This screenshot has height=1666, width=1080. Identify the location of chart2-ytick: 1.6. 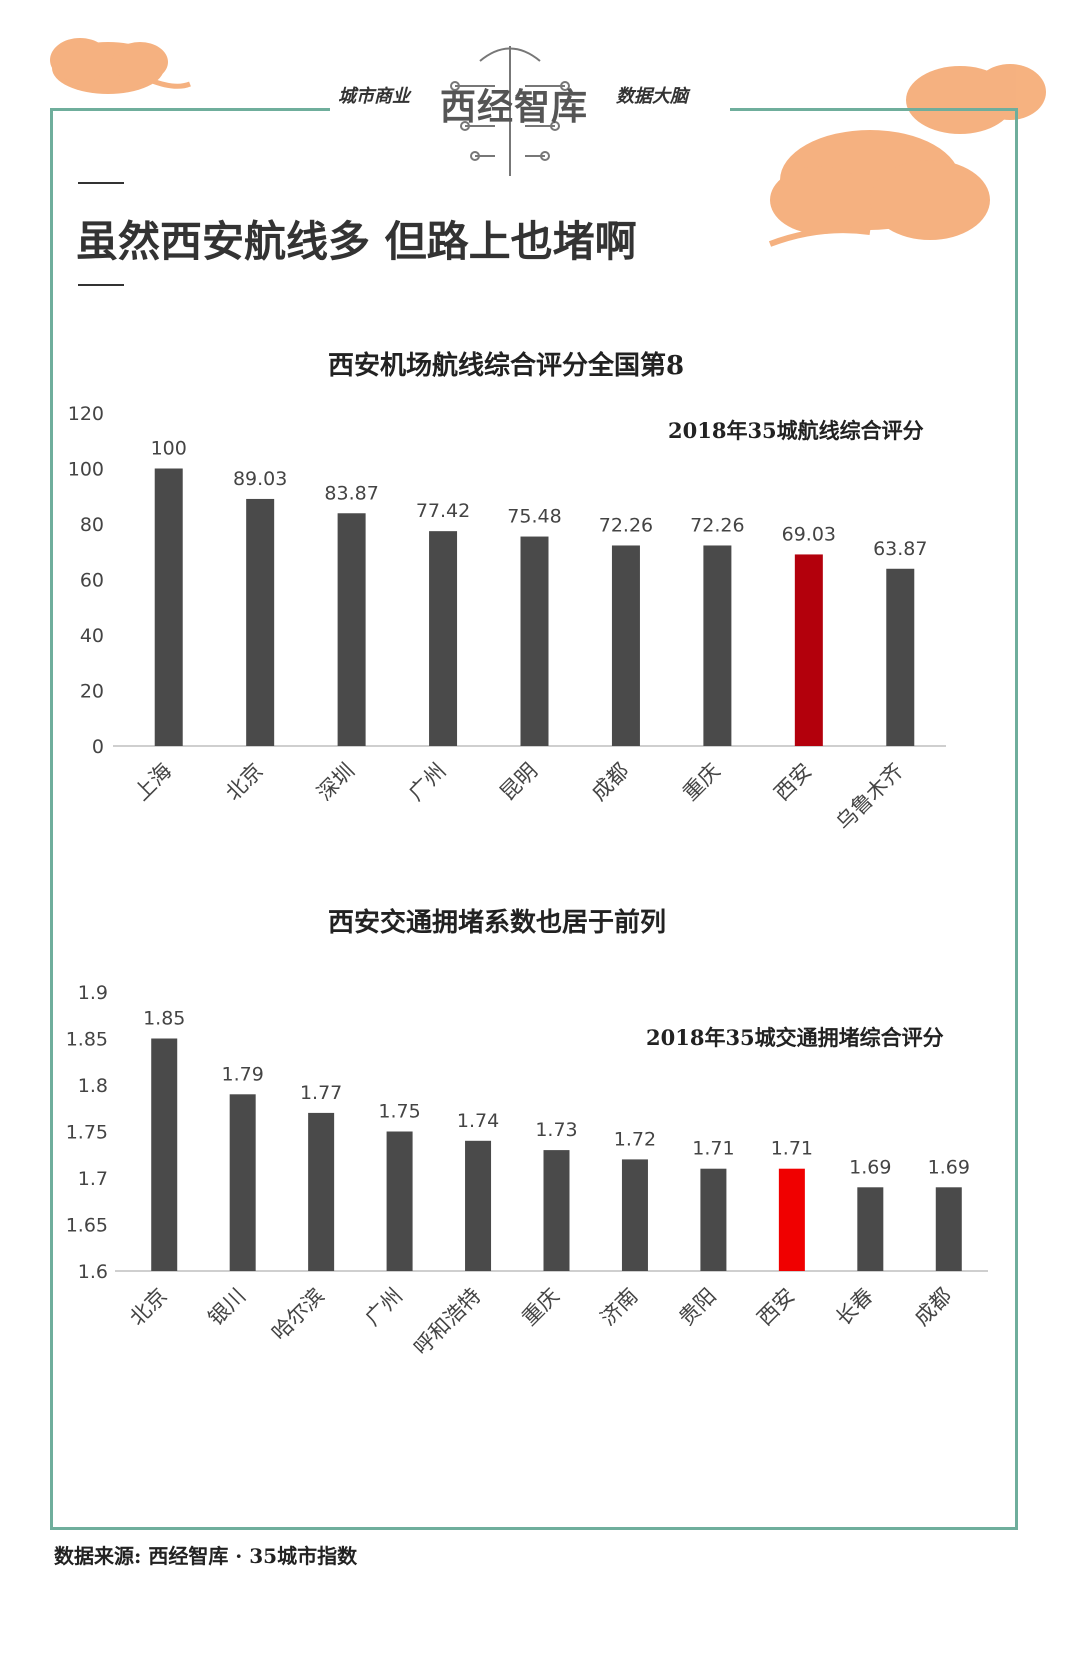
(93, 1272).